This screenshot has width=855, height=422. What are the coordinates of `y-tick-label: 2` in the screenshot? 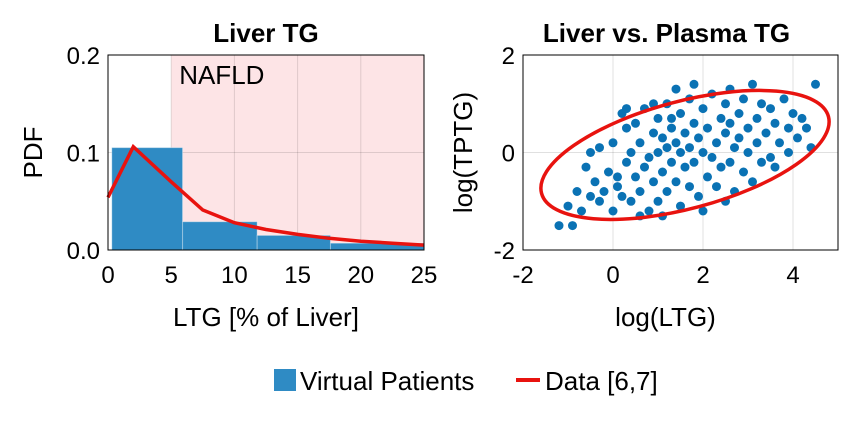 It's located at (508, 56).